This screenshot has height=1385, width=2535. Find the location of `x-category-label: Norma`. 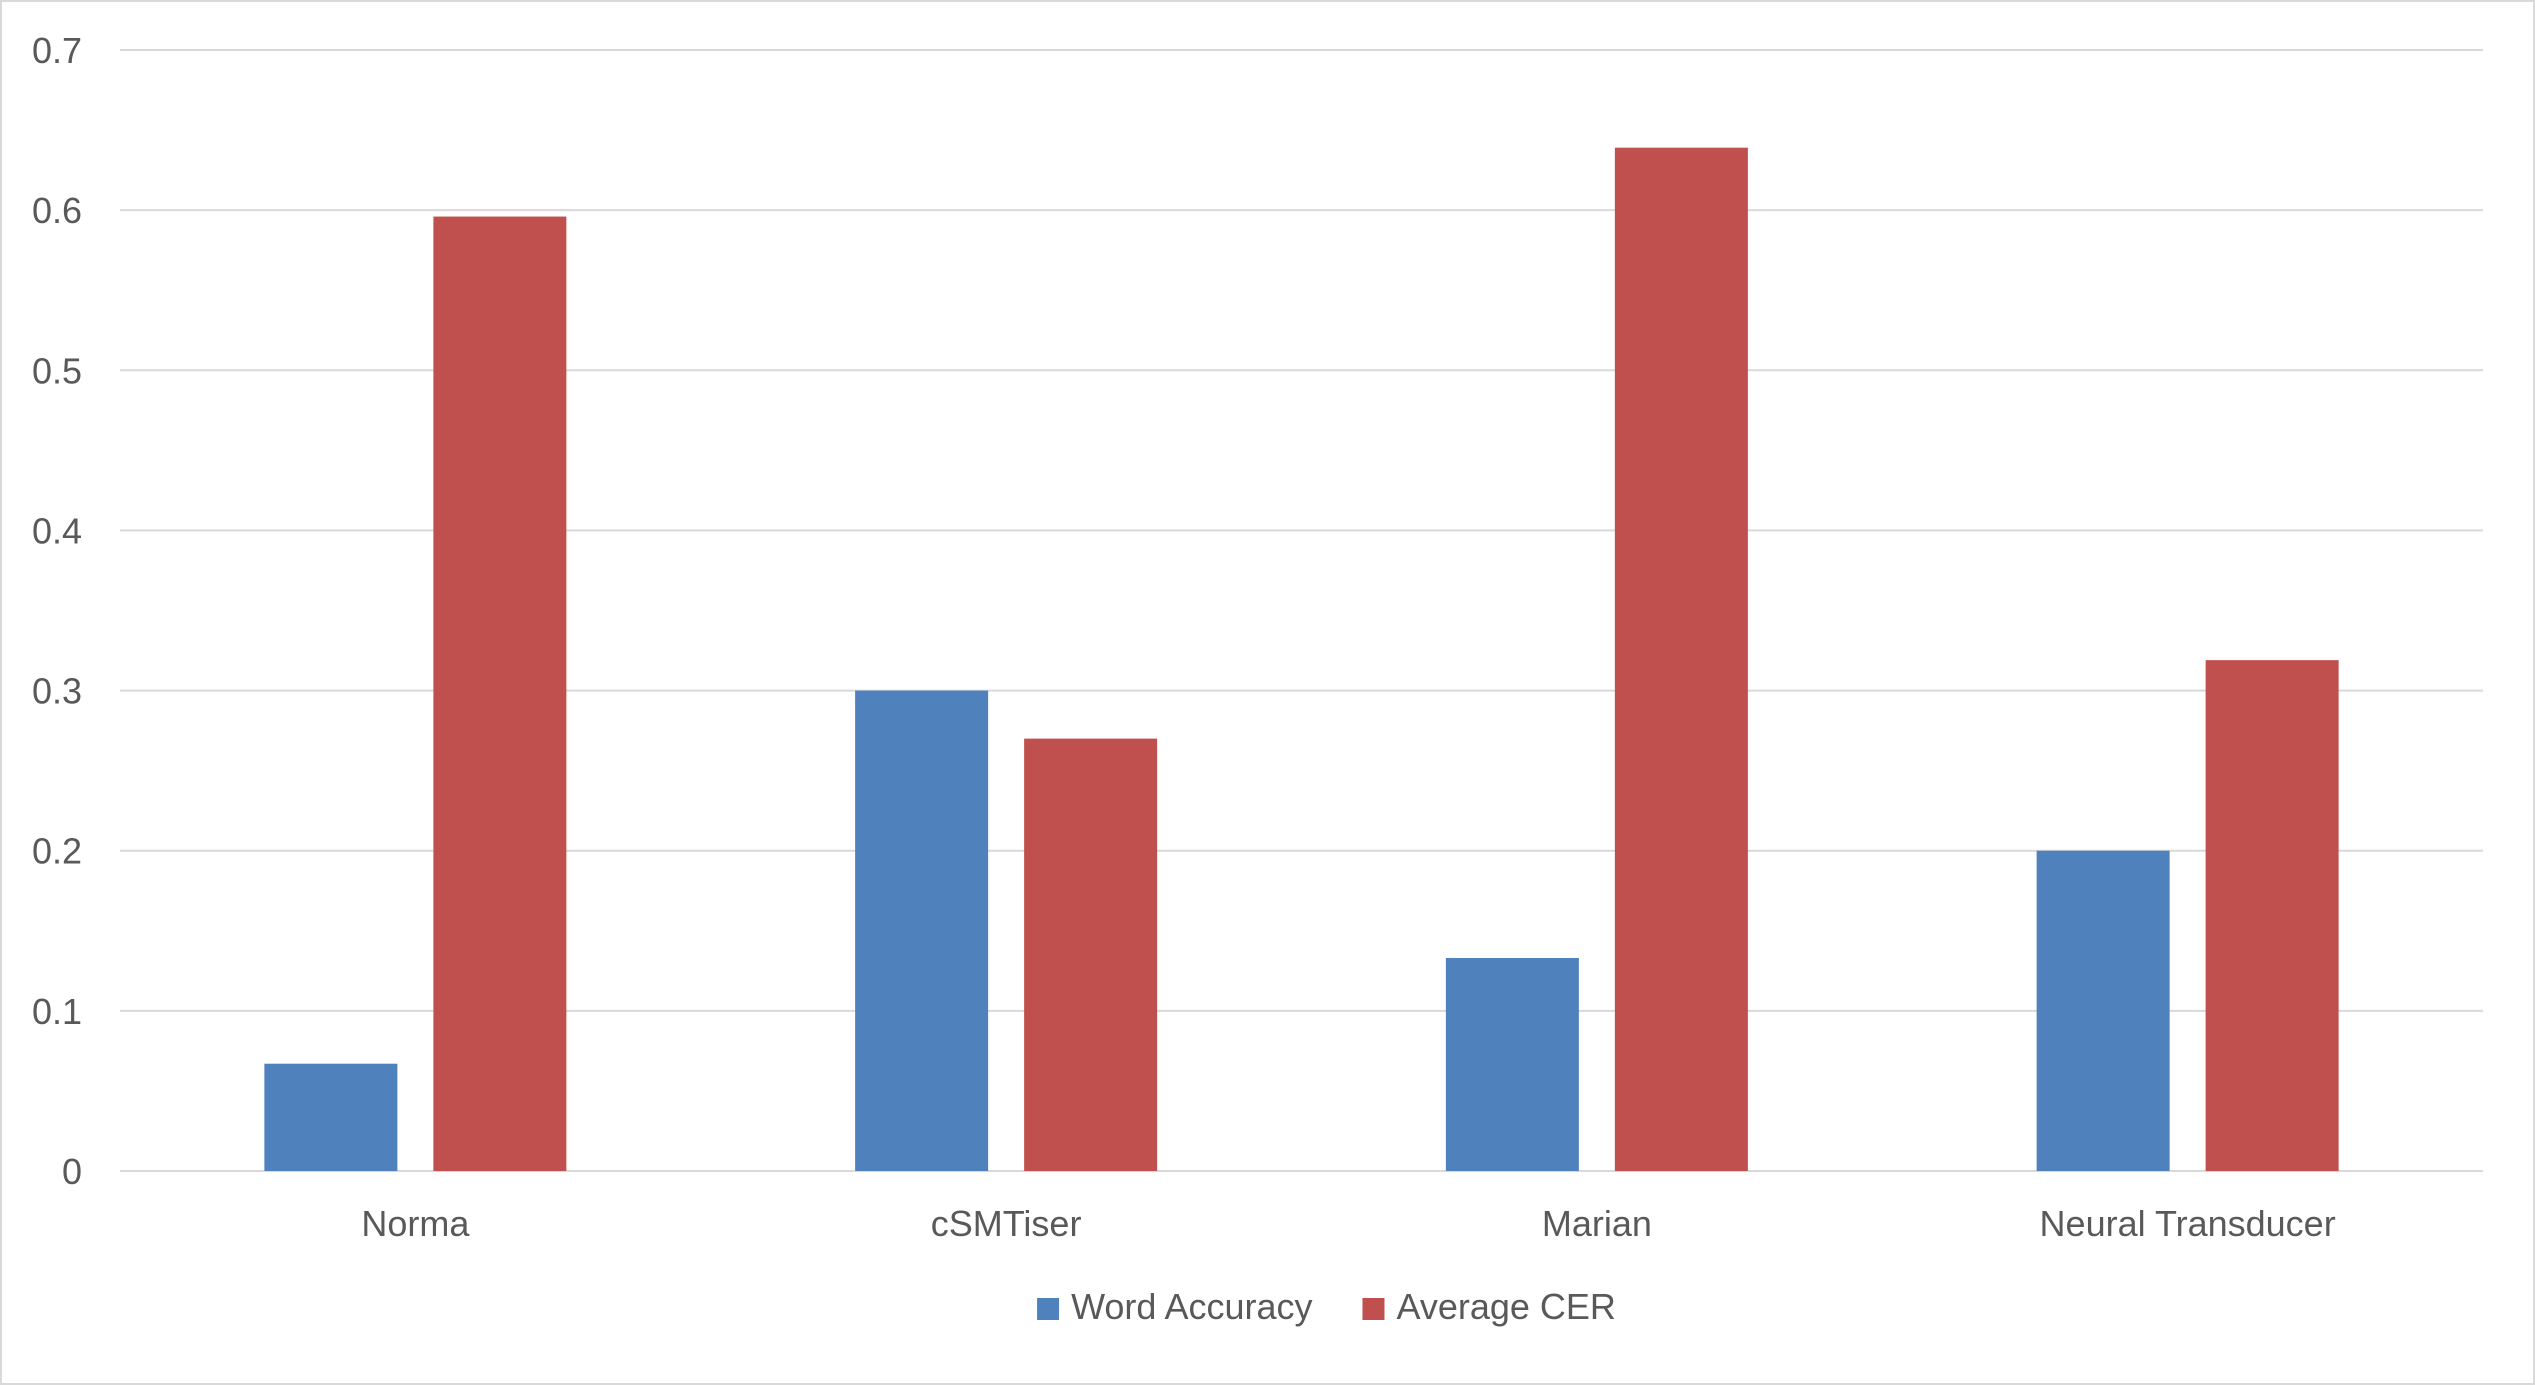

x-category-label: Norma is located at coordinates (415, 1223).